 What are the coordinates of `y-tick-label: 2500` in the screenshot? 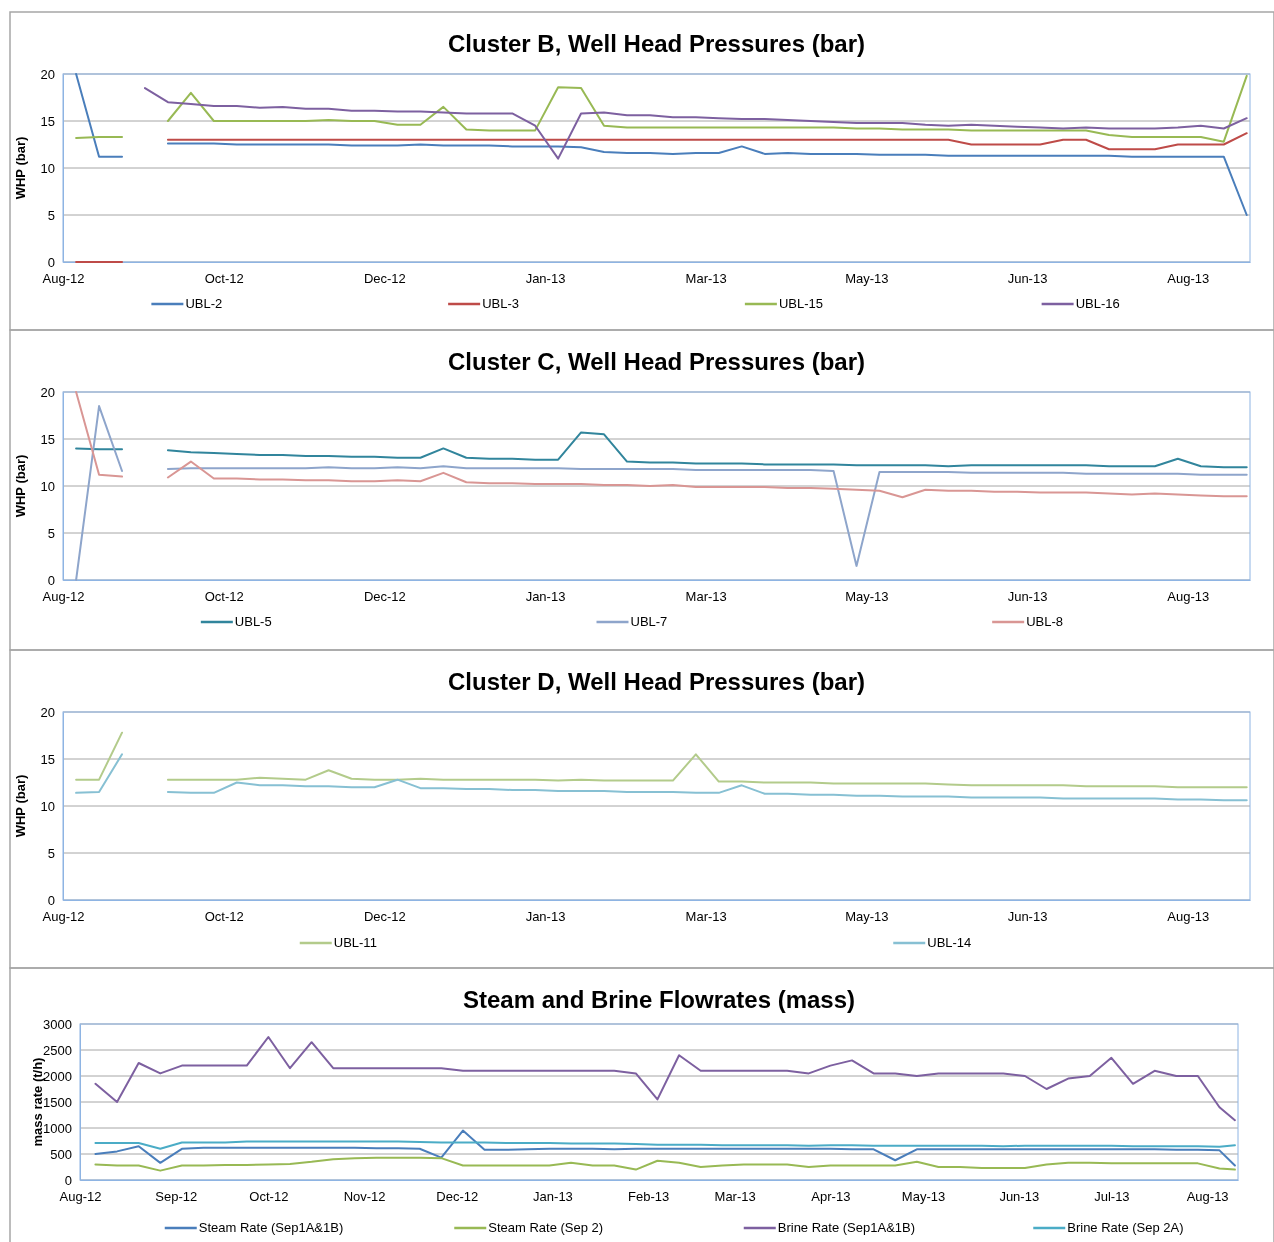 It's located at (57, 1050).